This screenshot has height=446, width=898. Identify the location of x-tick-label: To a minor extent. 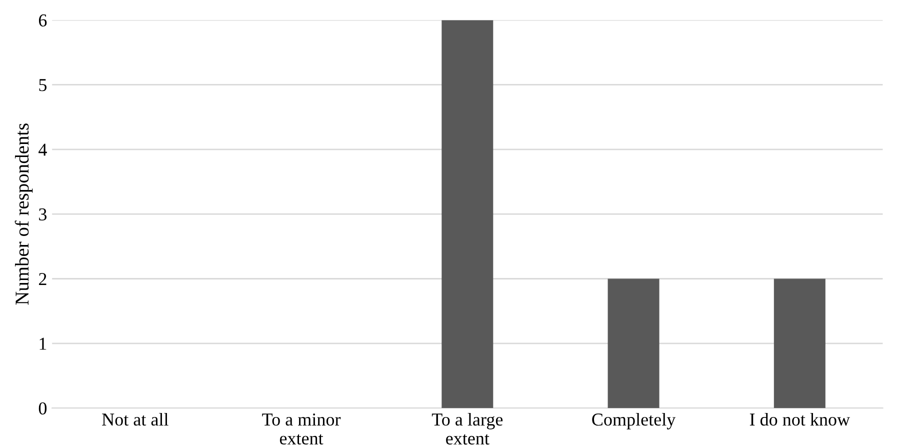
(301, 429).